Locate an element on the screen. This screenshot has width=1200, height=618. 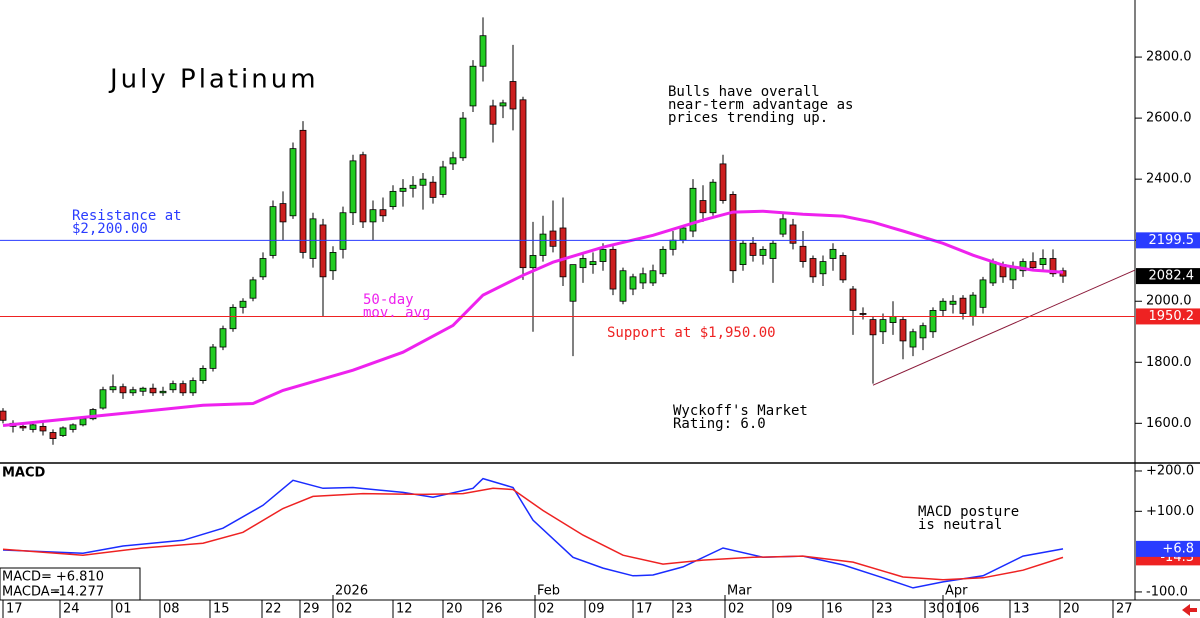
x-tick-label: 02 is located at coordinates (546, 609).